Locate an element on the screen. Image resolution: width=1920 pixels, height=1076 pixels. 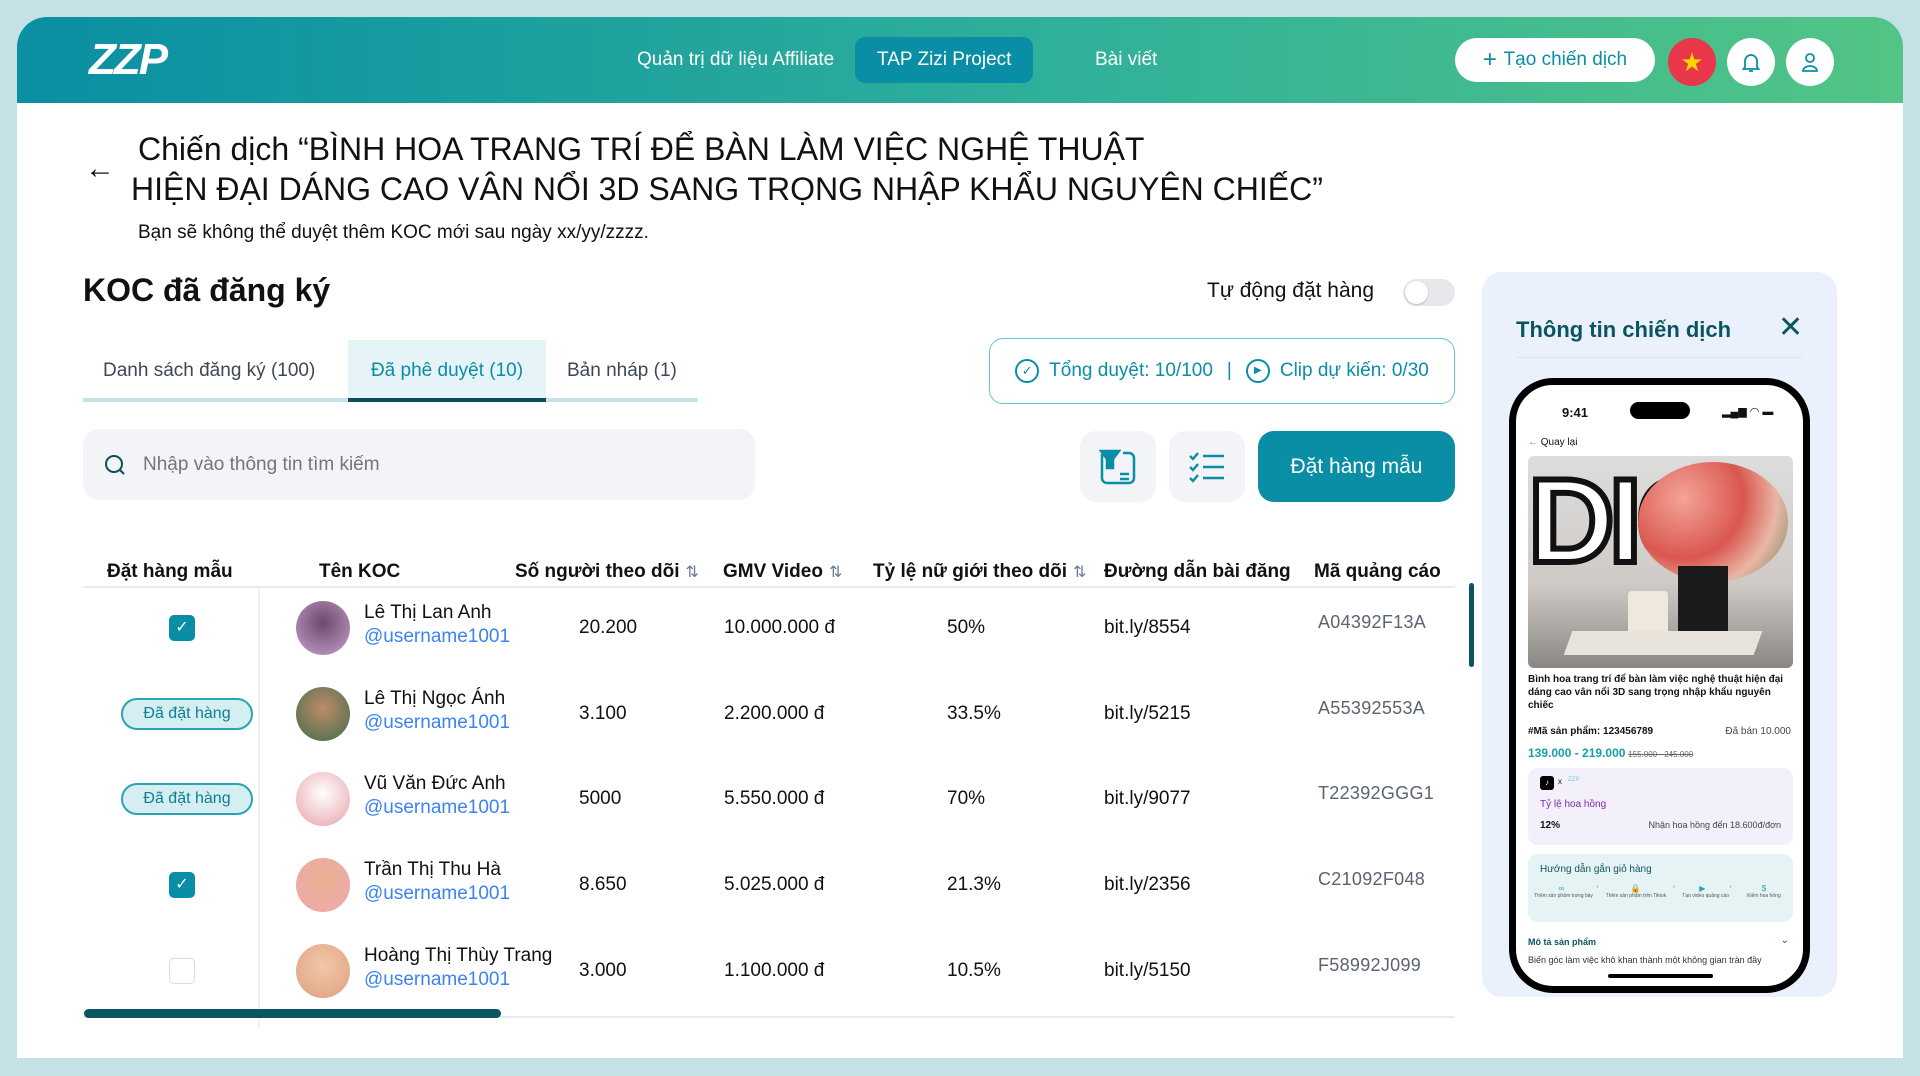
commission-label: Tỷ lệ hoa hồng is located at coordinates (1573, 804).